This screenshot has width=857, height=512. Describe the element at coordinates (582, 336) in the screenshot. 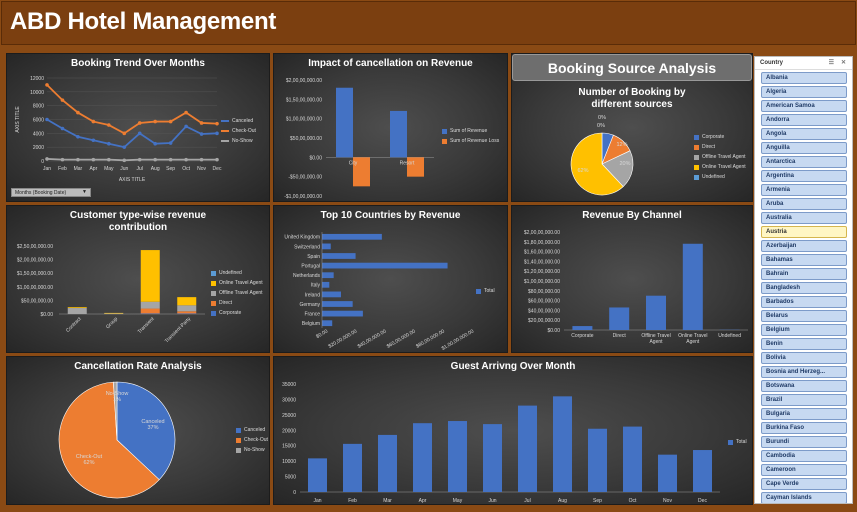

I see `x-tick-label: Corporate` at that location.